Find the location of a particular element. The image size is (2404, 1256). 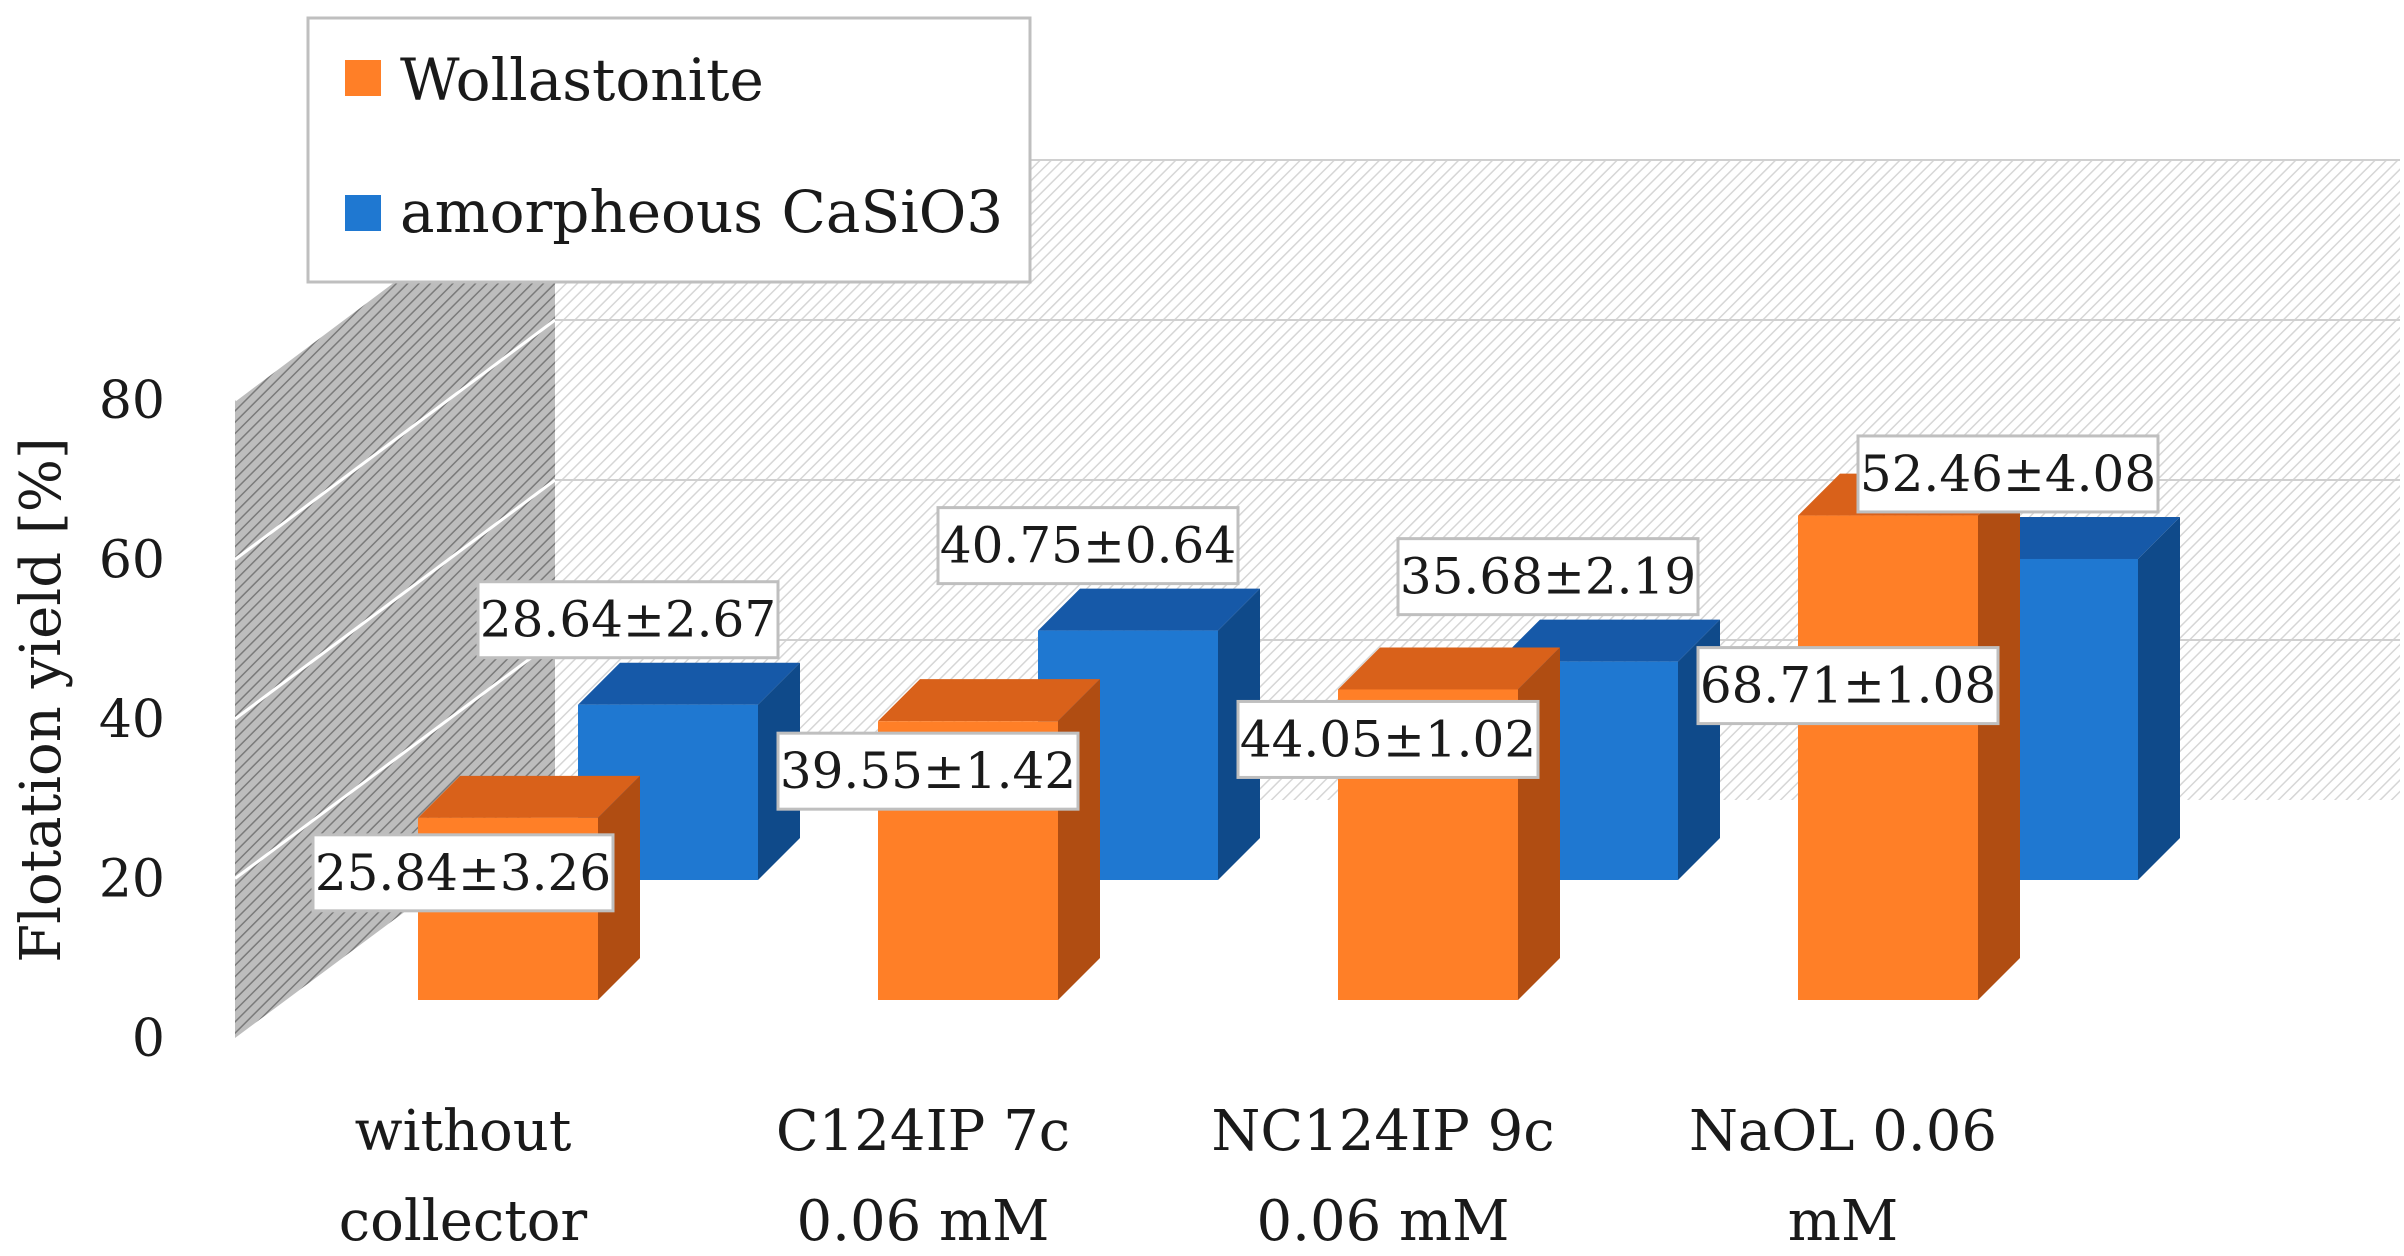

y-tick-label: 20 is located at coordinates (132, 880).